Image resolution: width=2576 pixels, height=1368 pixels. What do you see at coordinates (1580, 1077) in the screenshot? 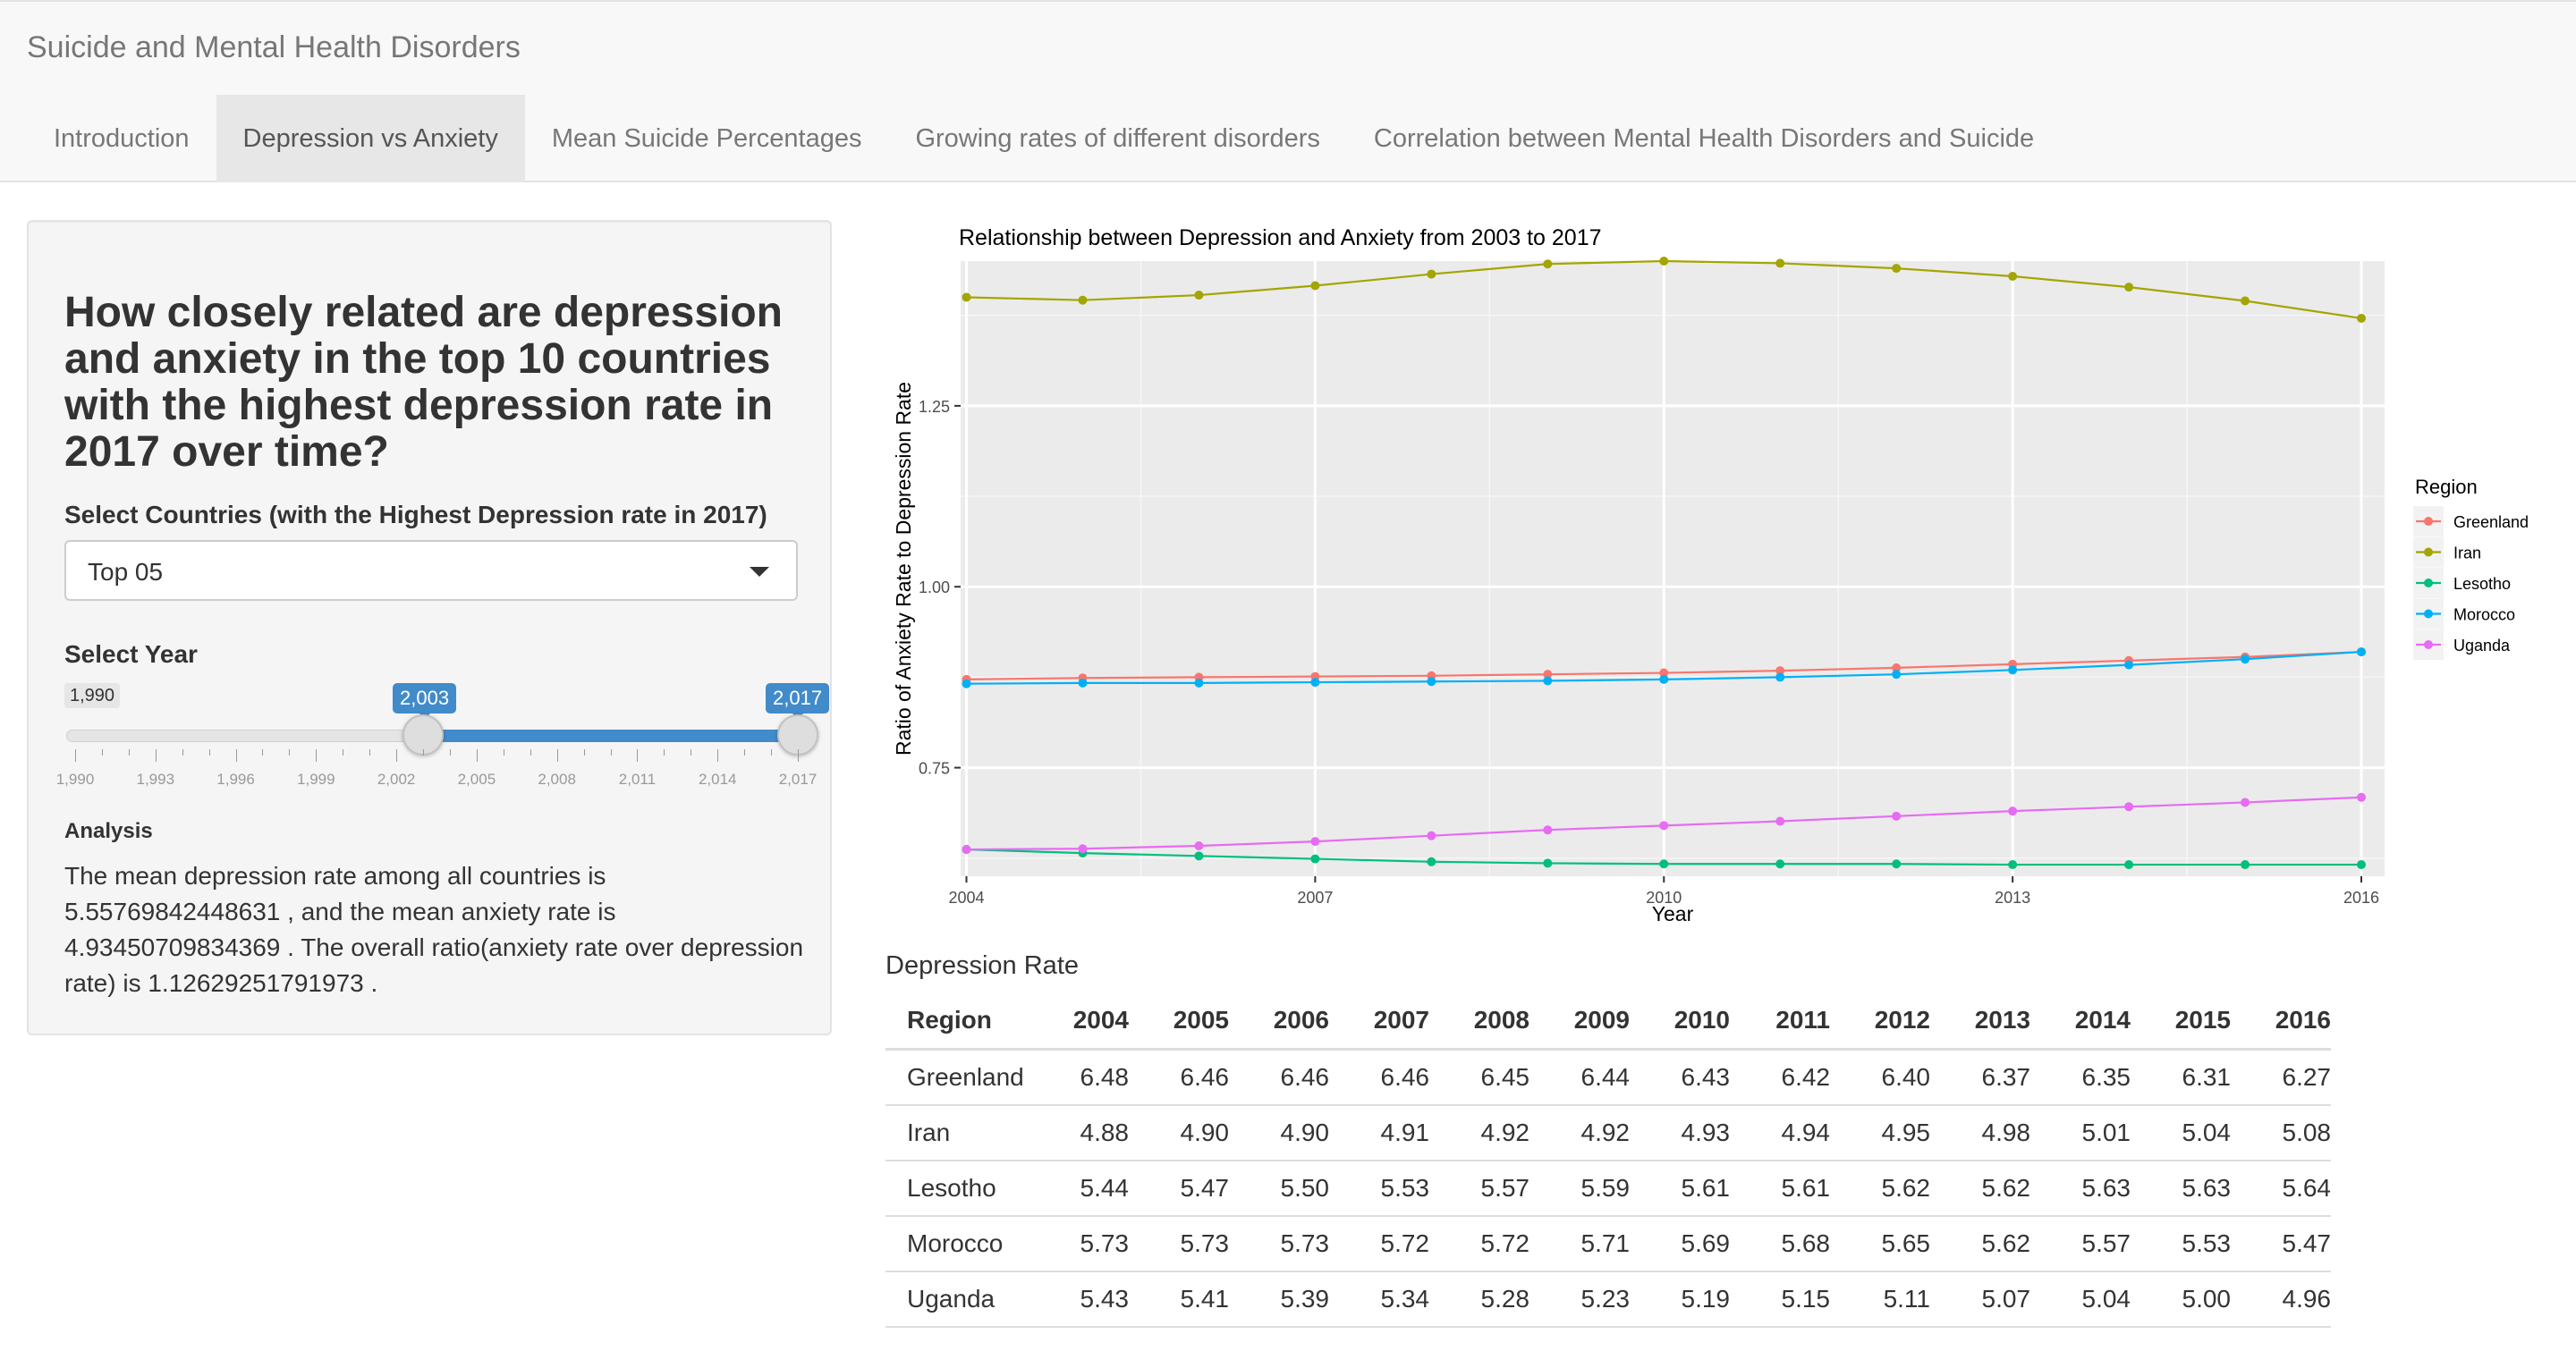
I see `value-cell: 6.44` at bounding box center [1580, 1077].